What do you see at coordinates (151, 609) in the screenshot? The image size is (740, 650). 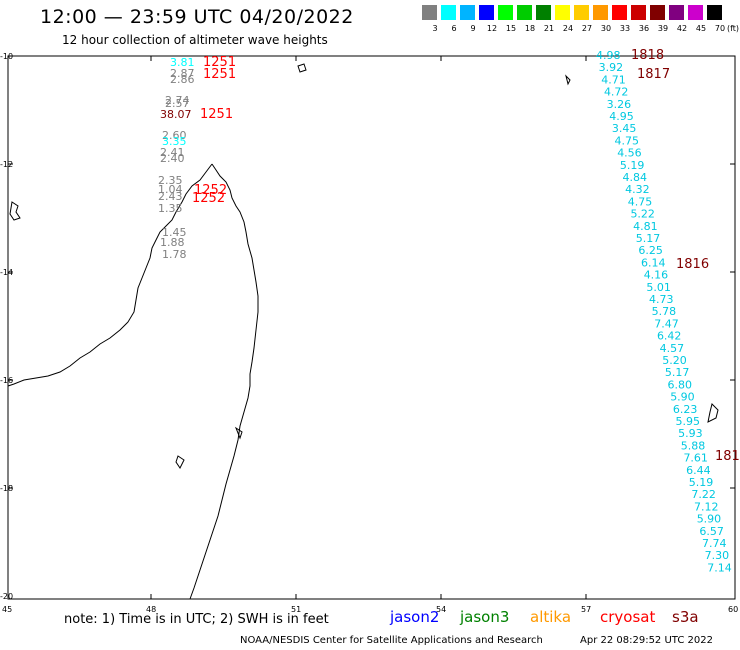 I see `lon-label: 48` at bounding box center [151, 609].